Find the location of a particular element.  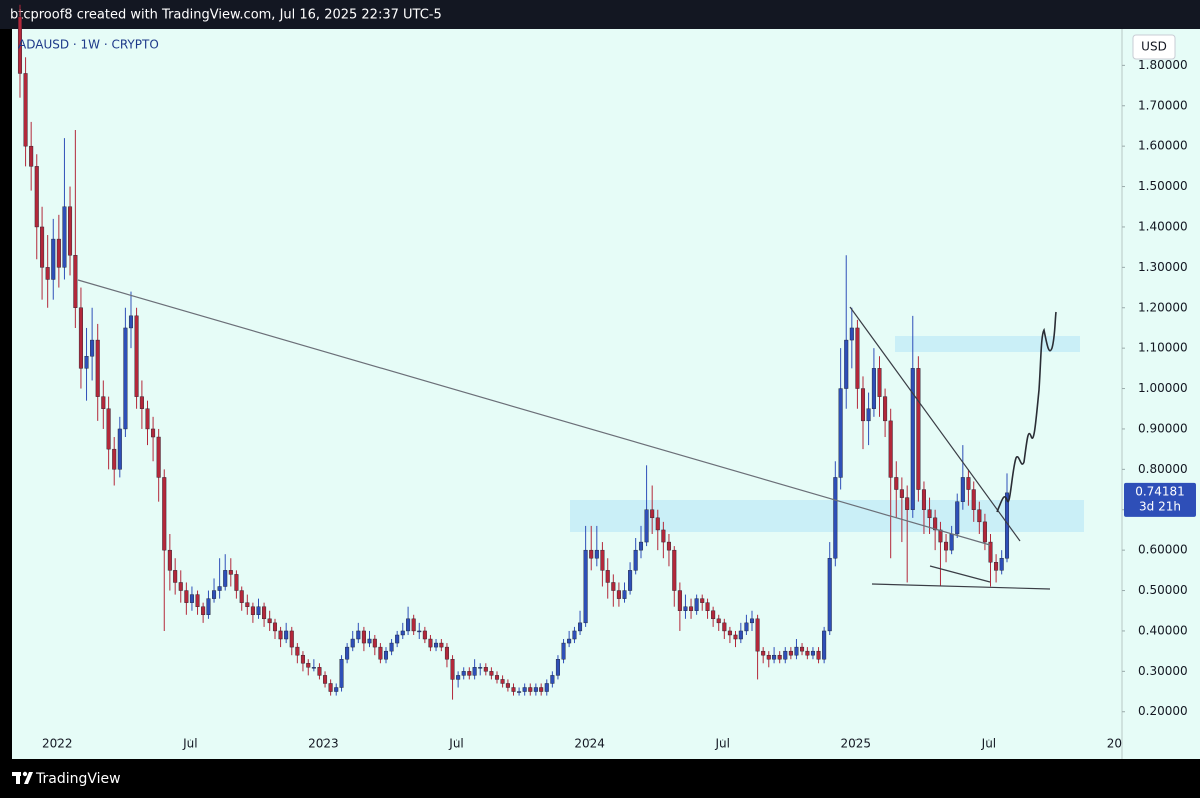

x-tick-label: 2023 is located at coordinates (323, 744).